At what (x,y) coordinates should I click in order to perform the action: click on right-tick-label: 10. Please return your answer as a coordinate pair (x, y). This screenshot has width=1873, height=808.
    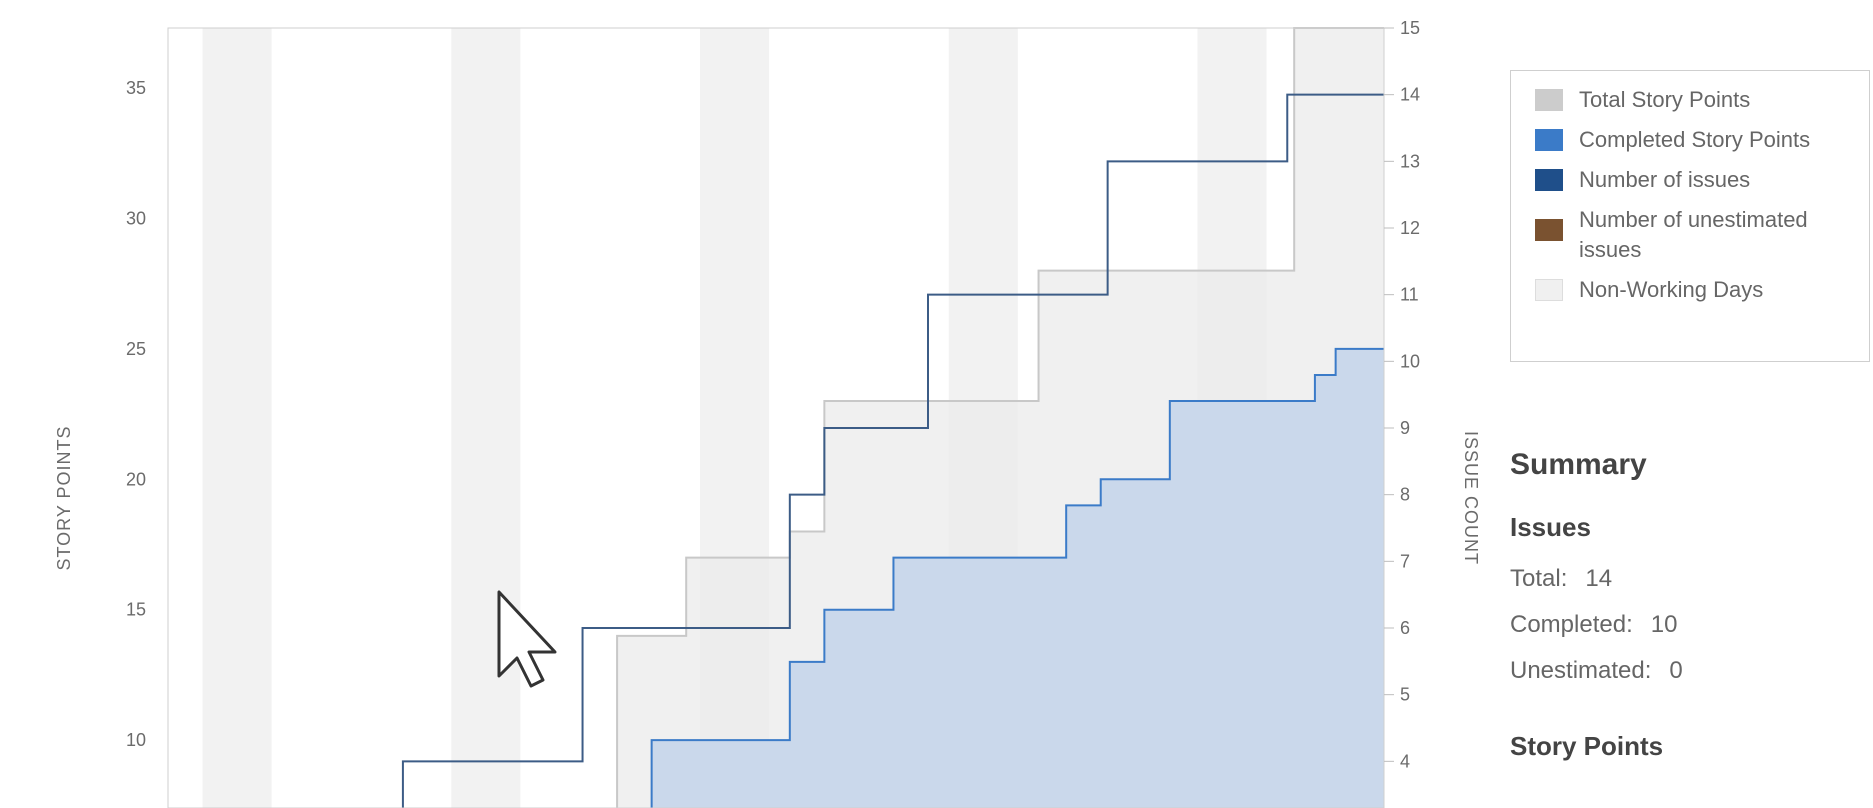
    Looking at the image, I should click on (1410, 361).